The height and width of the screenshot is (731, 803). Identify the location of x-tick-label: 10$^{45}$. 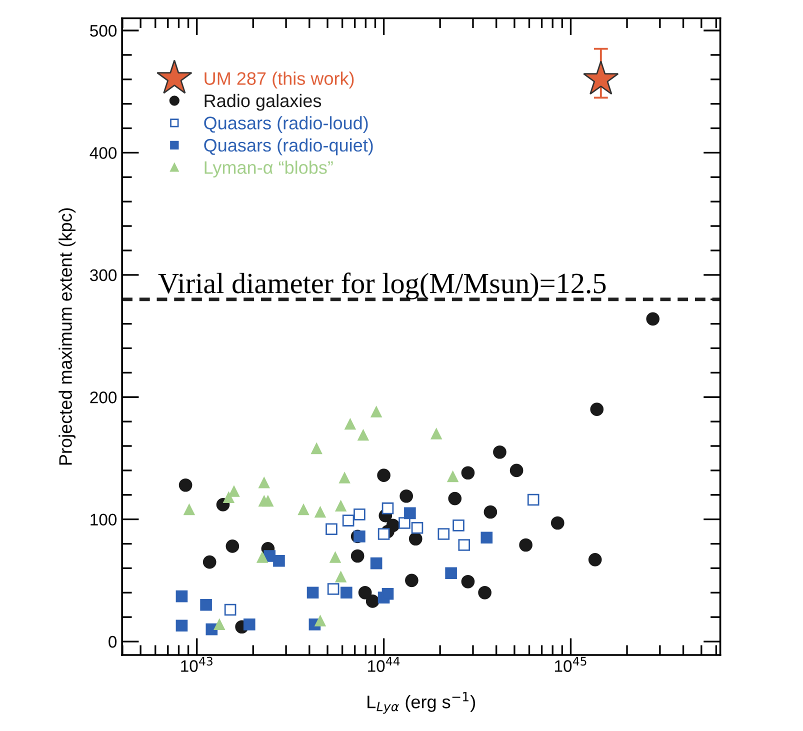
(570, 664).